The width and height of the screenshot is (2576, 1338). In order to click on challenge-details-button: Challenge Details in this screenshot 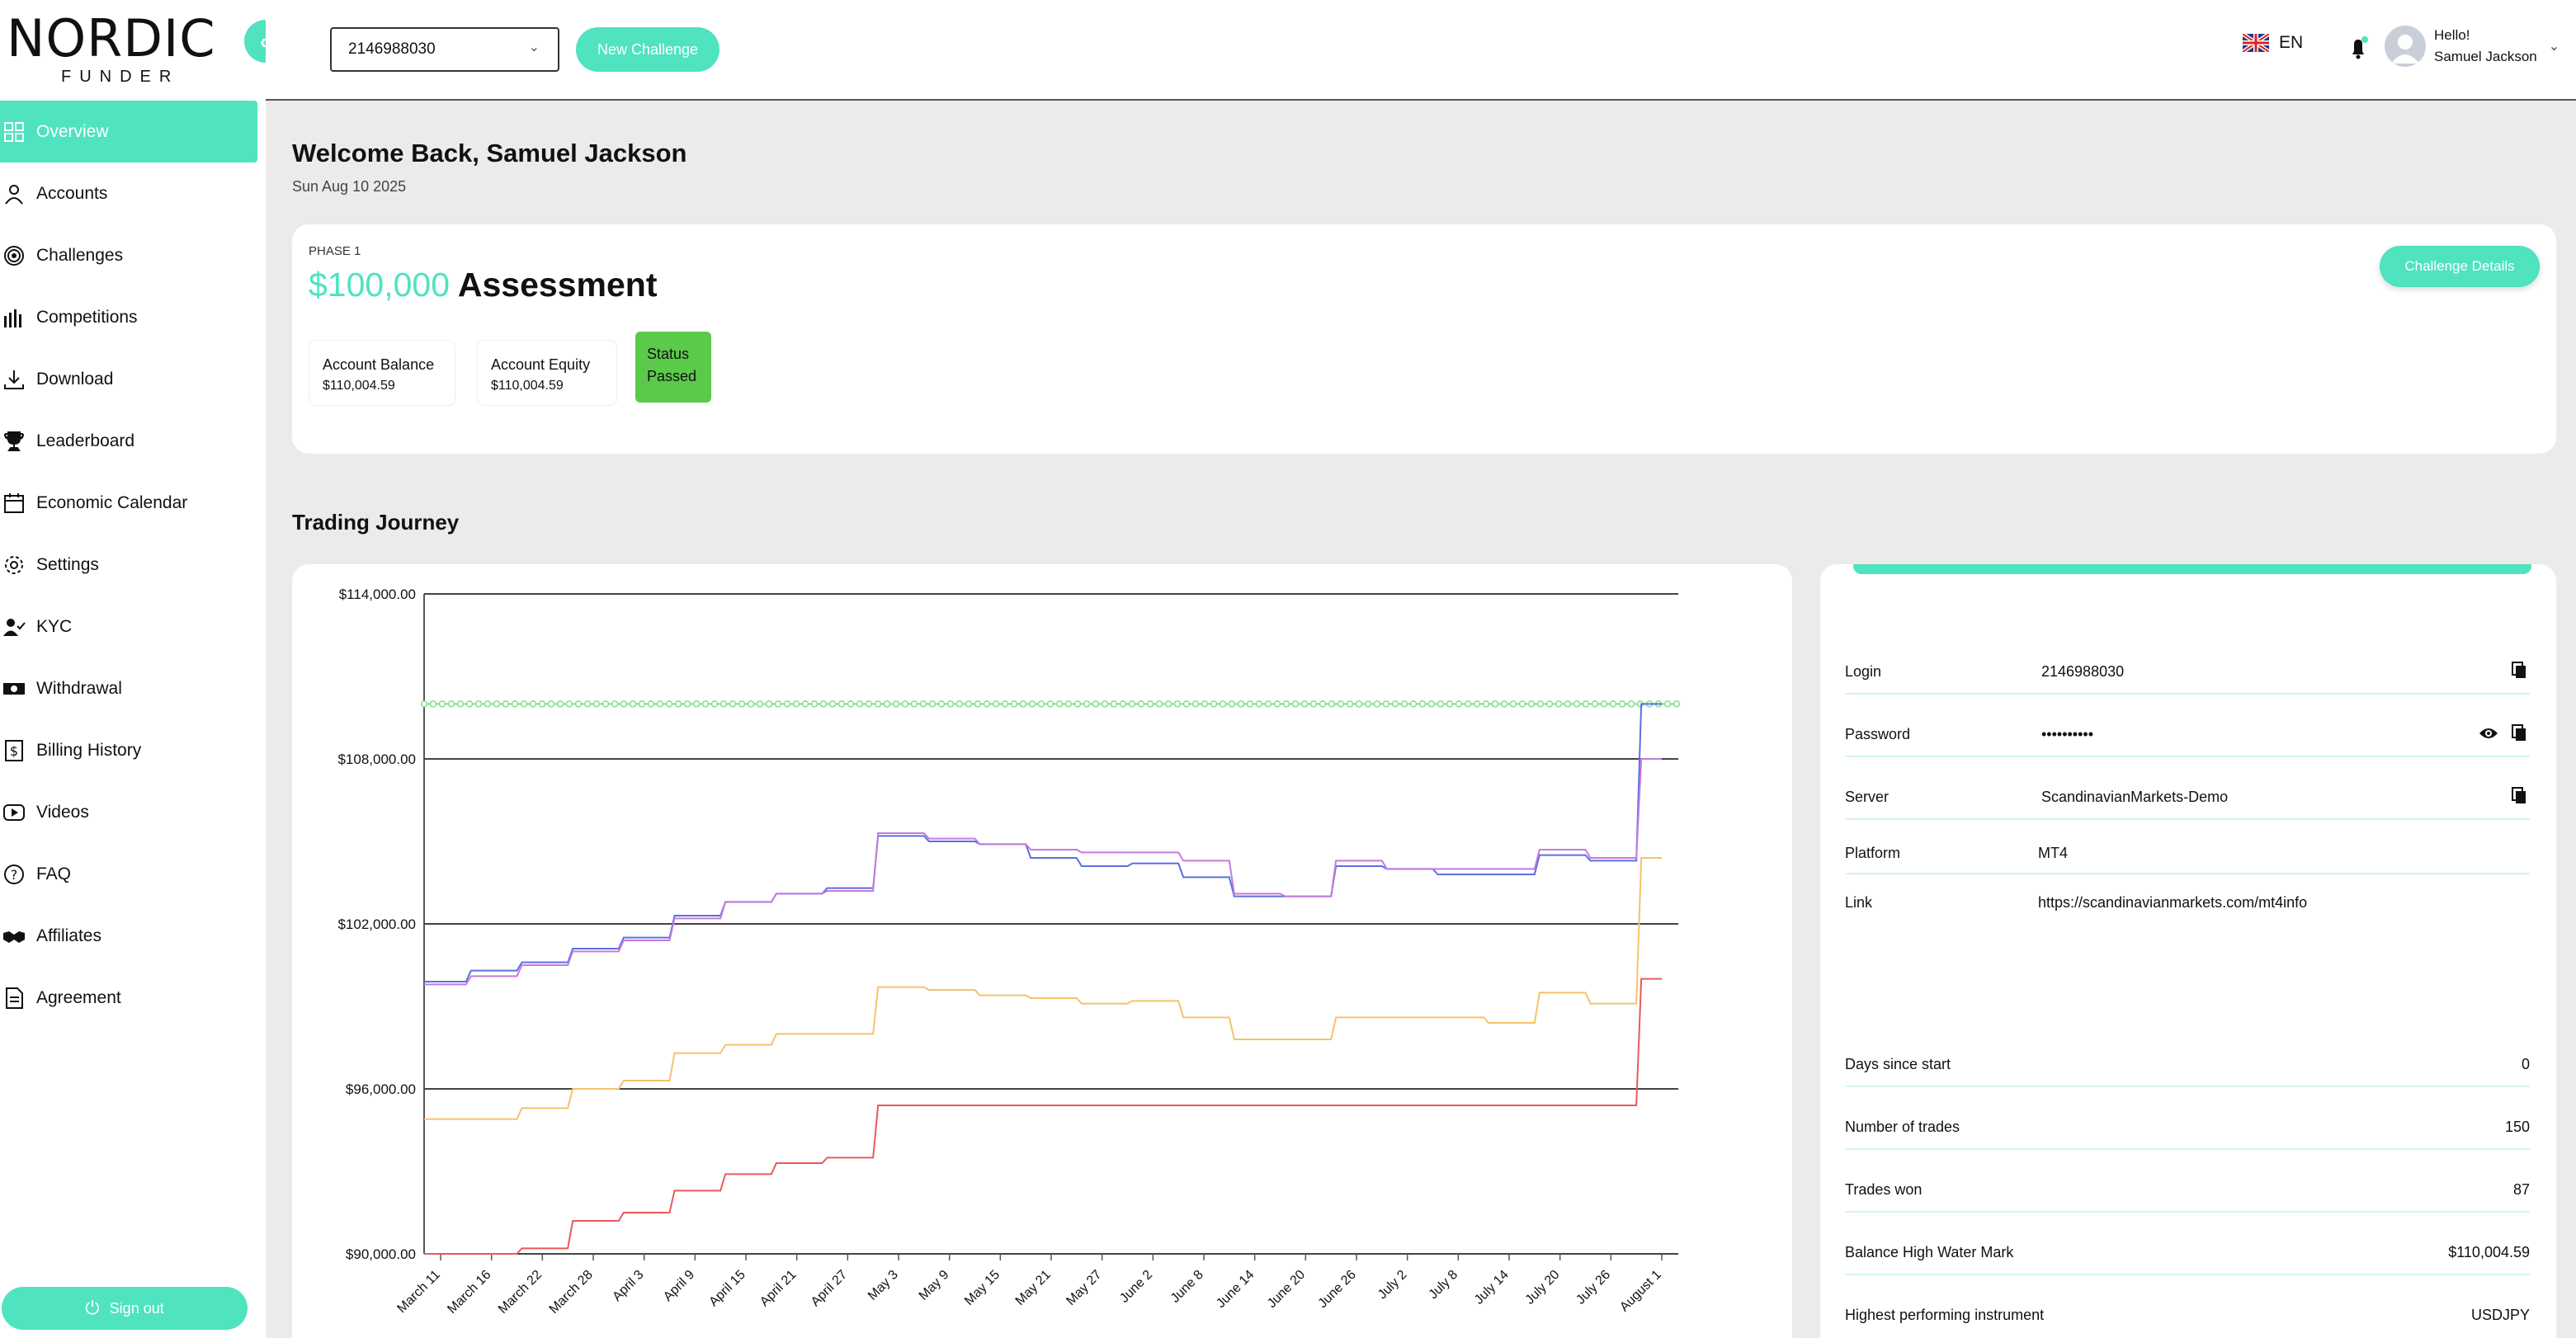, I will do `click(2460, 266)`.